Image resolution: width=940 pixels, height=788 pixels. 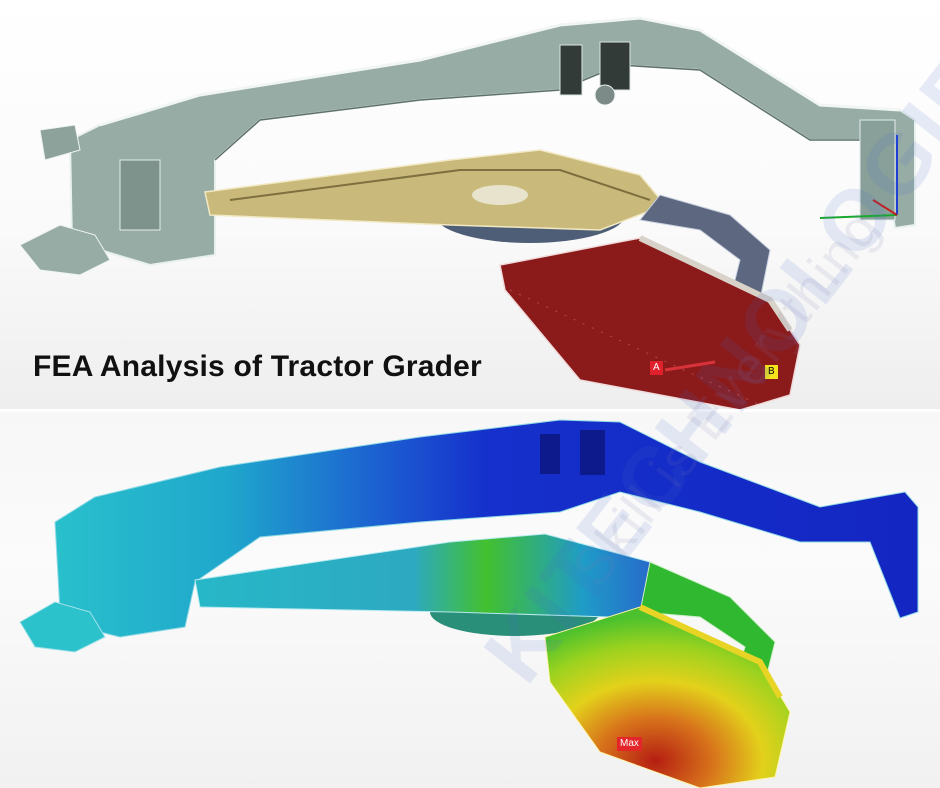 I want to click on frame-lug-right, so click(x=615, y=66).